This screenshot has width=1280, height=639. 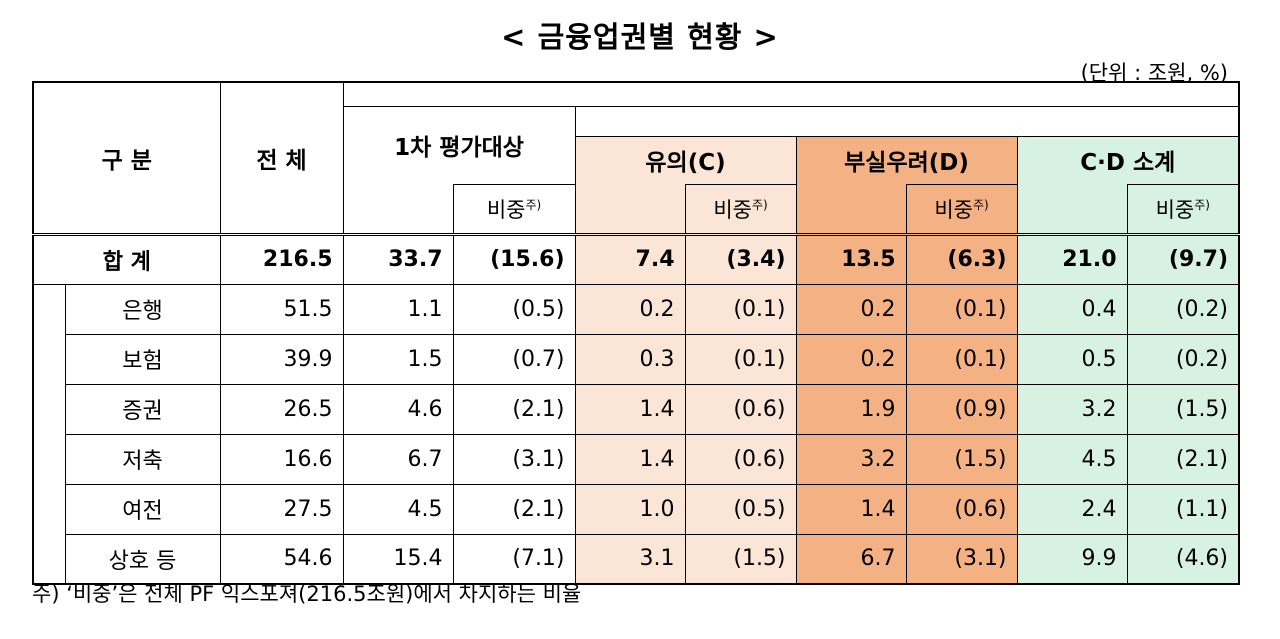 I want to click on header-top-spacer, so click(x=792, y=93).